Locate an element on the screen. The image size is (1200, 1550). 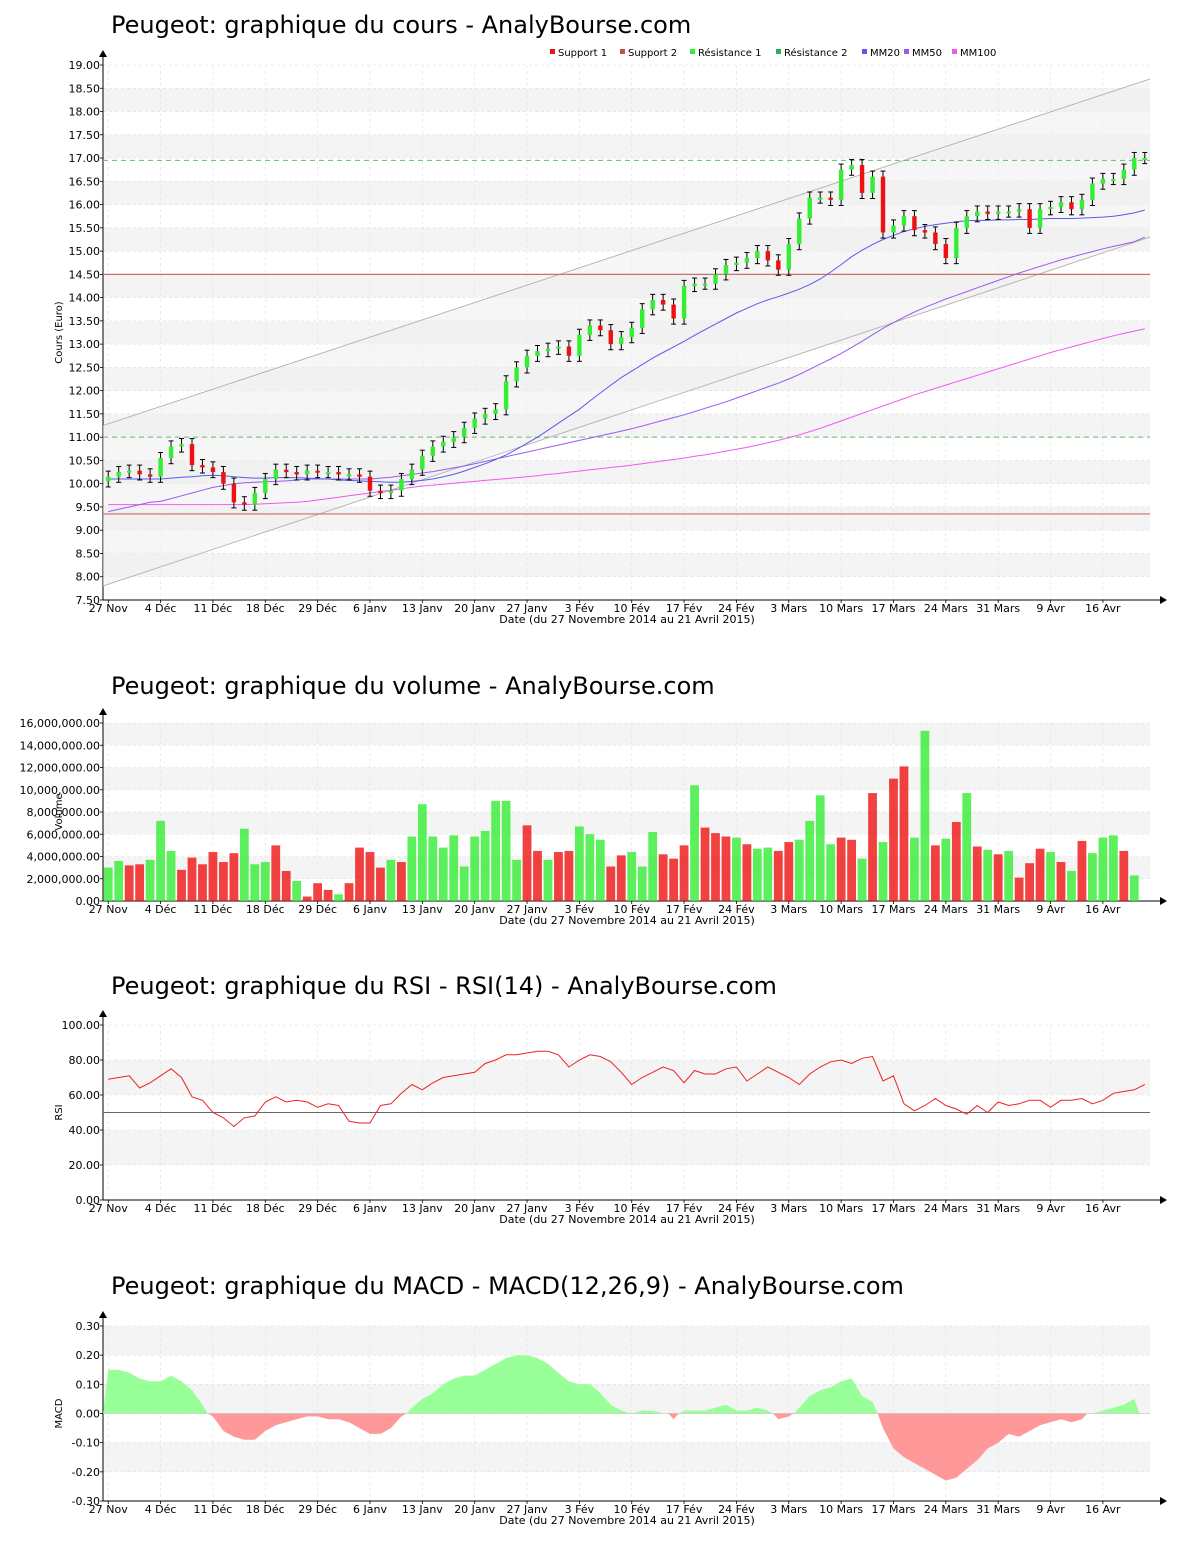
y-axis-title: Volume is located at coordinates (59, 811).